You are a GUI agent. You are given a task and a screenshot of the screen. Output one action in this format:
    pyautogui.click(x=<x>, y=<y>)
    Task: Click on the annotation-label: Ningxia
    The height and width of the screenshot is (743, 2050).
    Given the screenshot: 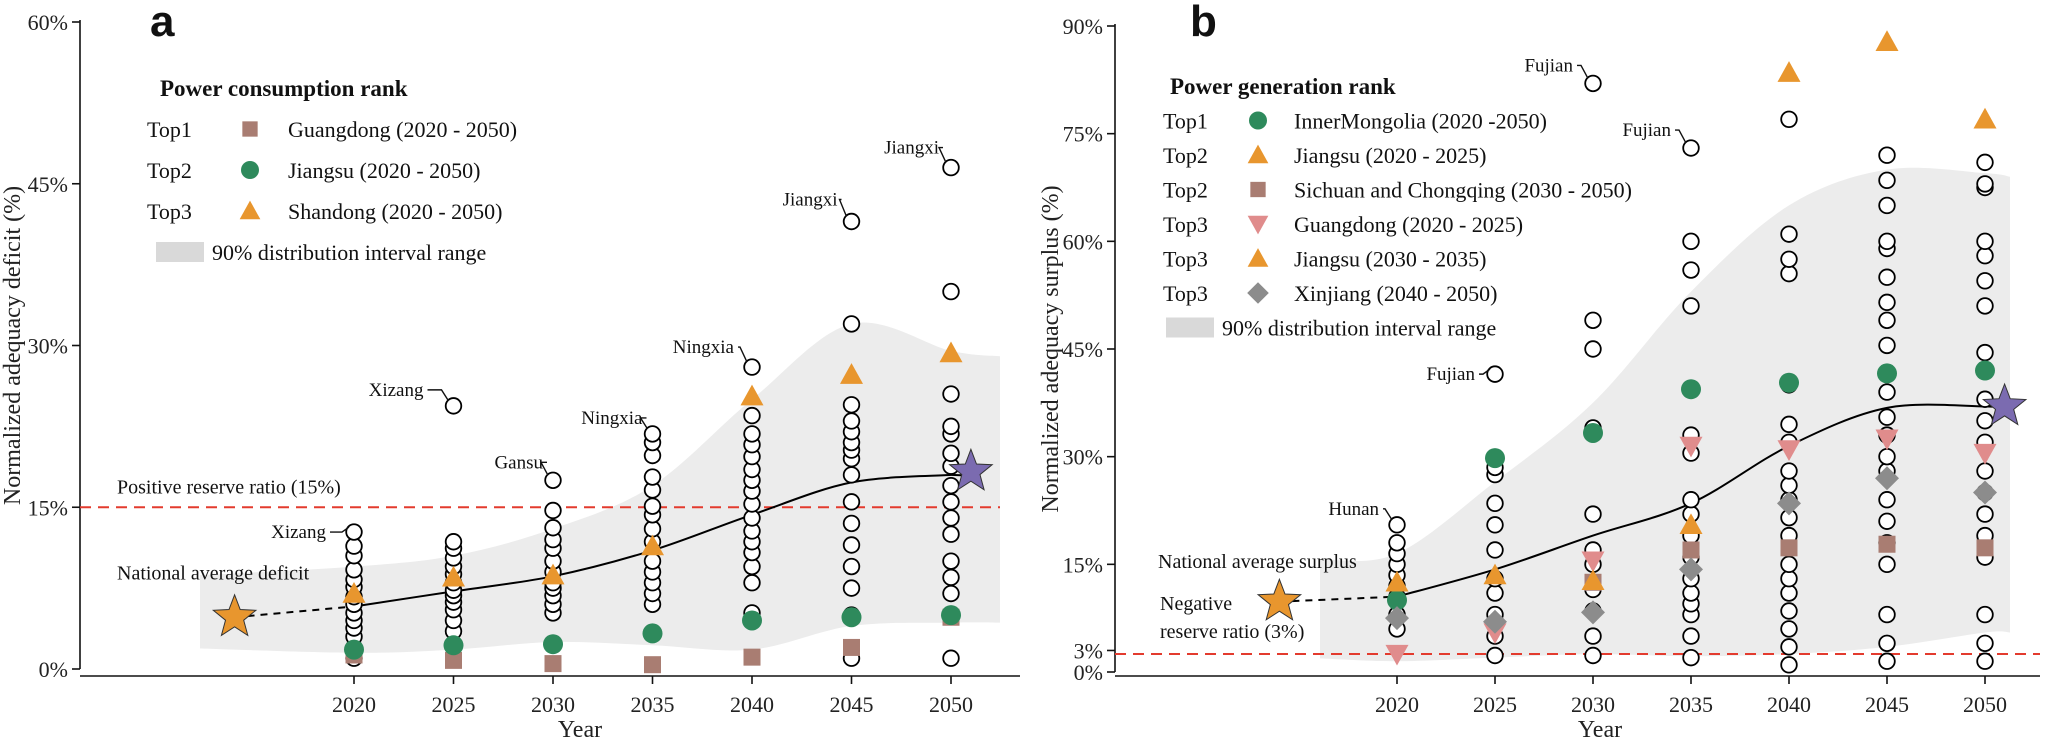 What is the action you would take?
    pyautogui.click(x=612, y=418)
    